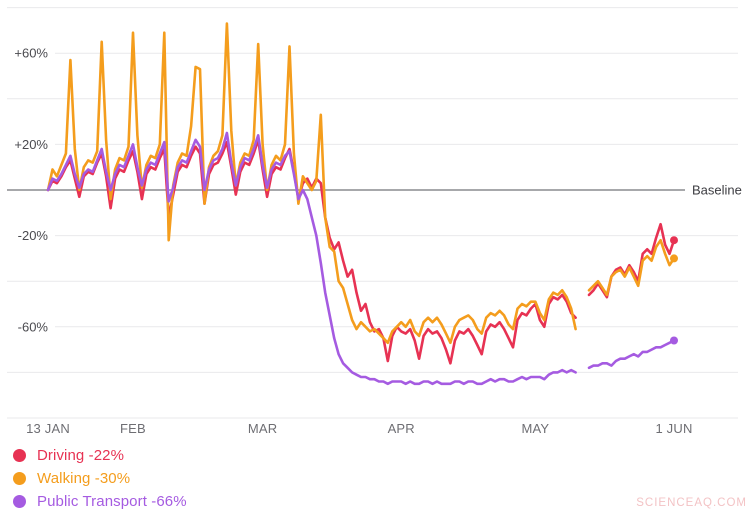 The height and width of the screenshot is (521, 754). I want to click on x-axis-label: FEB, so click(133, 428).